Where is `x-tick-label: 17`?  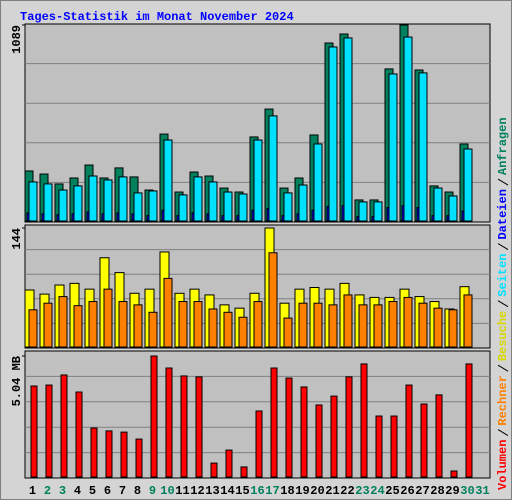 x-tick-label: 17 is located at coordinates (272, 491).